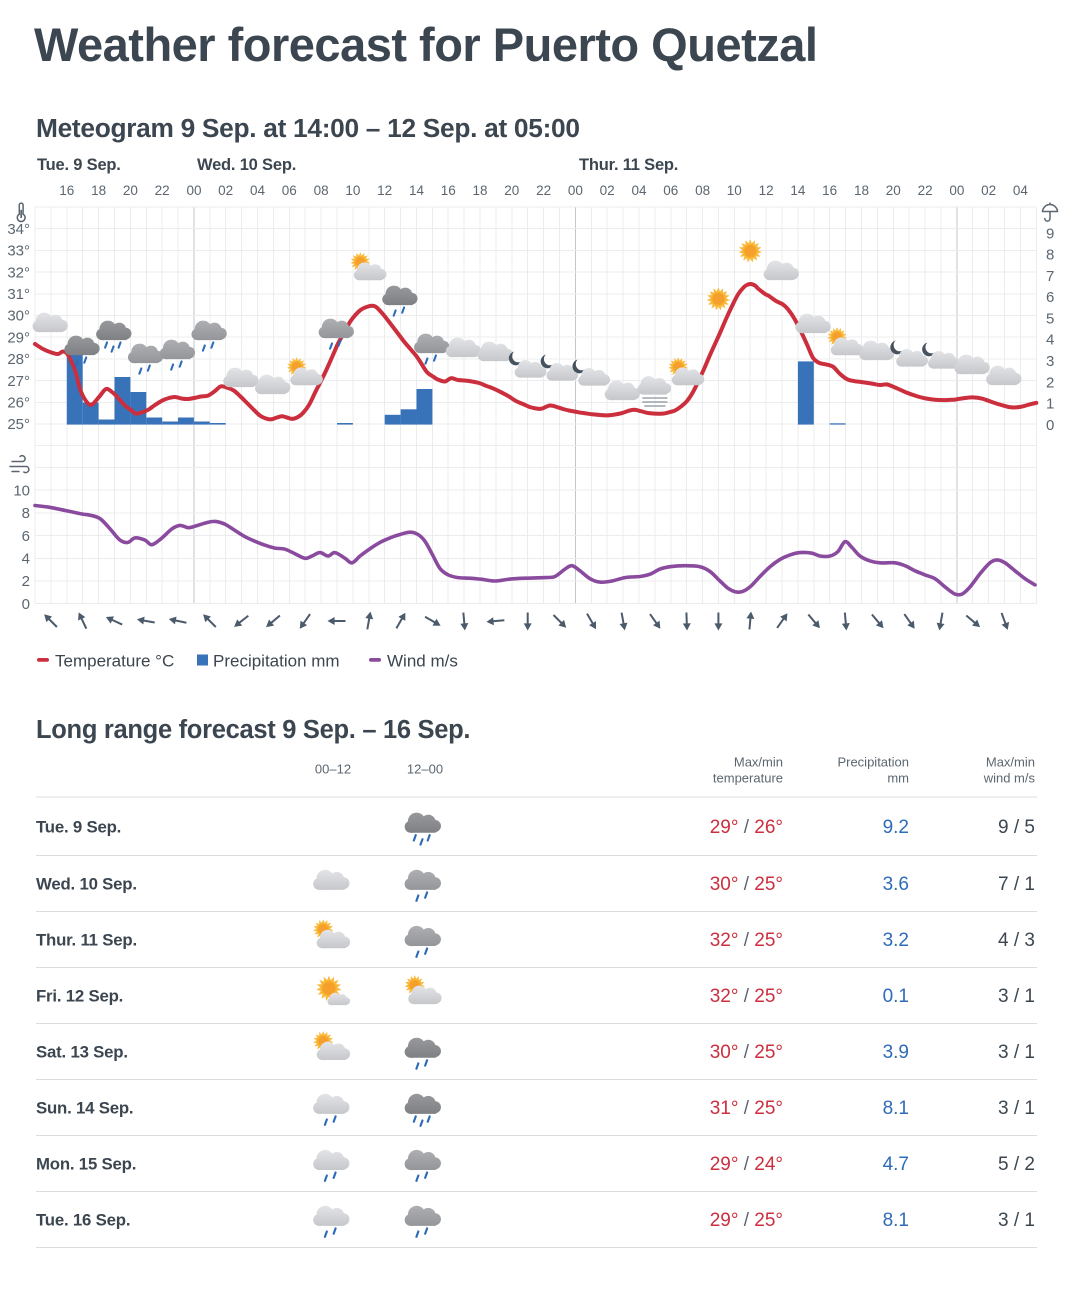 This screenshot has height=1304, width=1080. I want to click on svg-text: 7 / 1, so click(1016, 884).